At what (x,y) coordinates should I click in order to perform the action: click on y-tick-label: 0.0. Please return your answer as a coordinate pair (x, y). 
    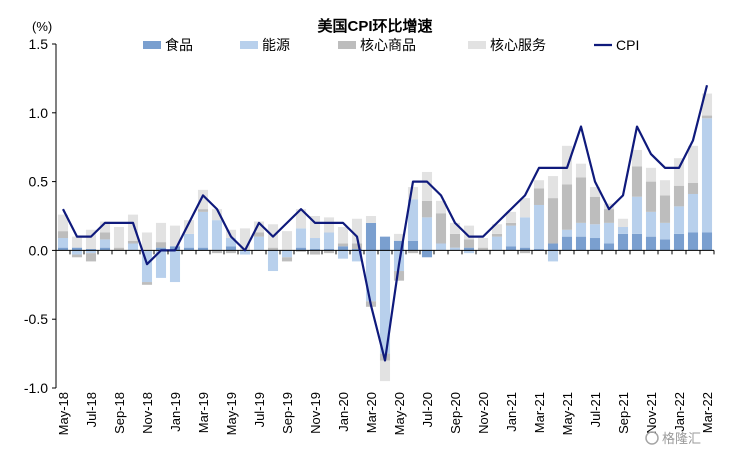
    Looking at the image, I should click on (39, 250).